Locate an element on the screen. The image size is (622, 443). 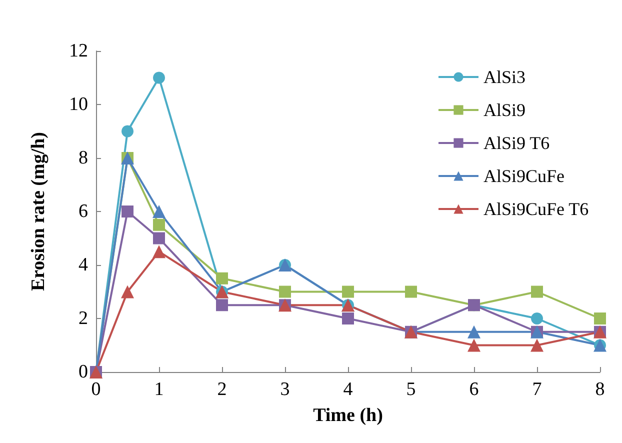
y-tick-label: 6 is located at coordinates (83, 211).